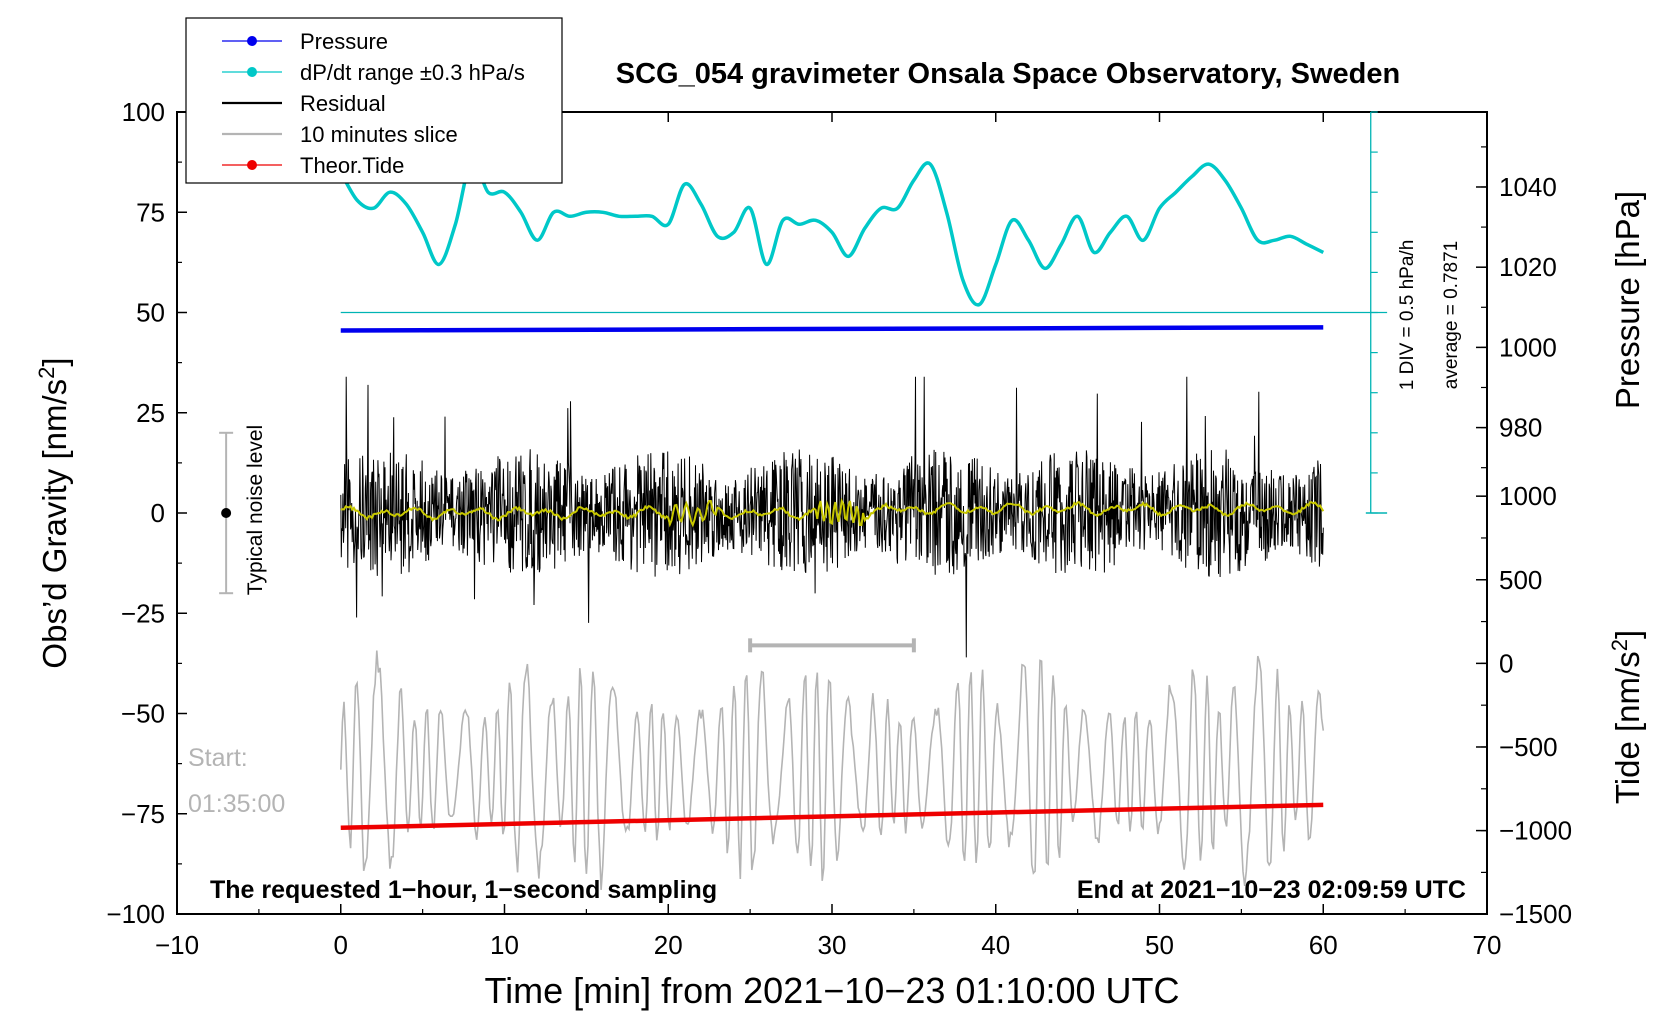  What do you see at coordinates (218, 758) in the screenshot?
I see `start-label: Start:` at bounding box center [218, 758].